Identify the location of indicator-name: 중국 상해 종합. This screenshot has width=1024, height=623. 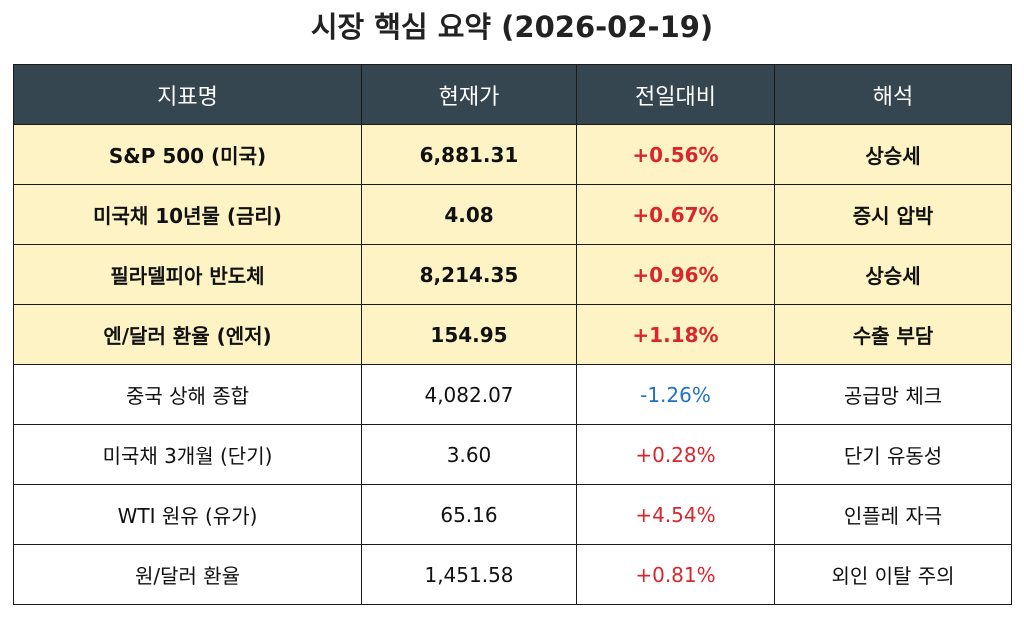
(187, 394).